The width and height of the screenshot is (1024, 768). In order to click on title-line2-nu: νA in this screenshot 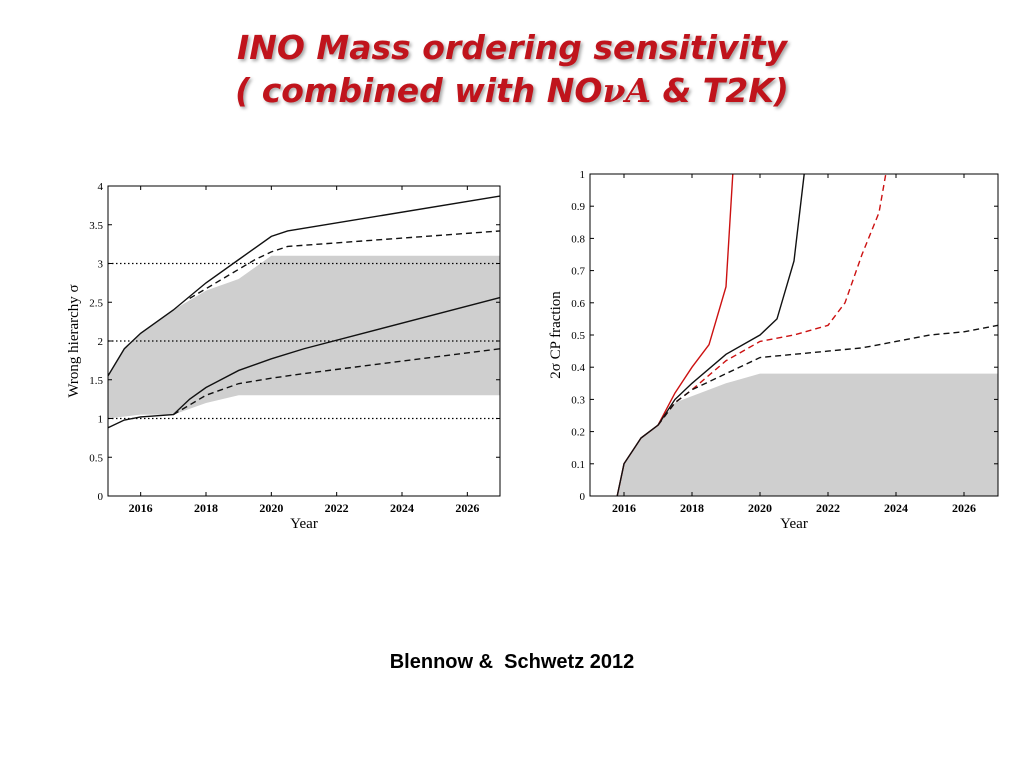, I will do `click(626, 90)`.